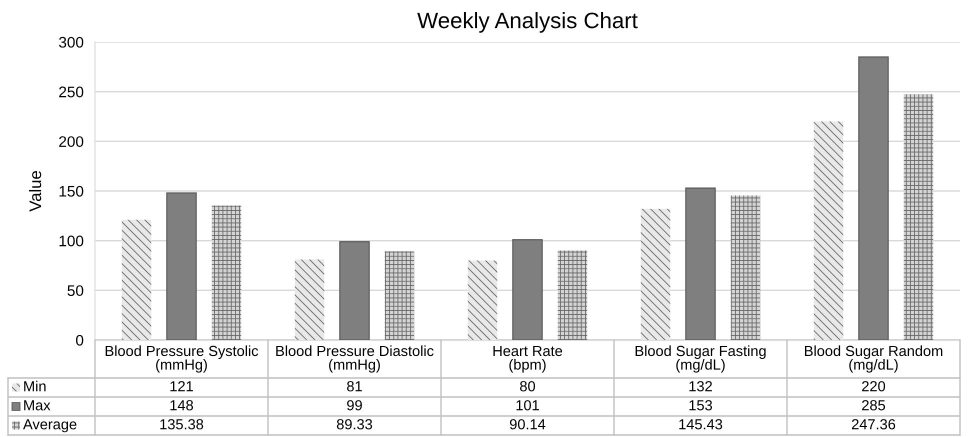  Describe the element at coordinates (35, 386) in the screenshot. I see `legend-label: Min` at that location.